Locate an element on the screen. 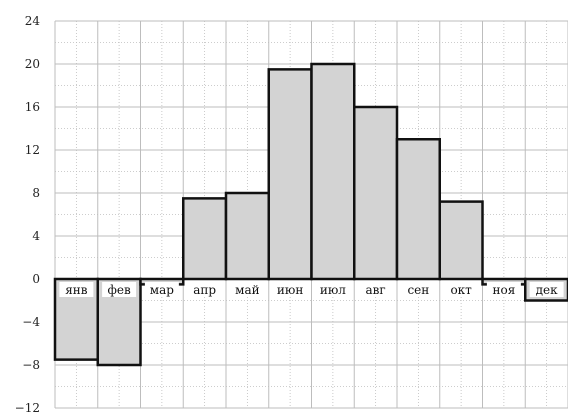 This screenshot has width=568, height=416. bar-авг is located at coordinates (376, 193).